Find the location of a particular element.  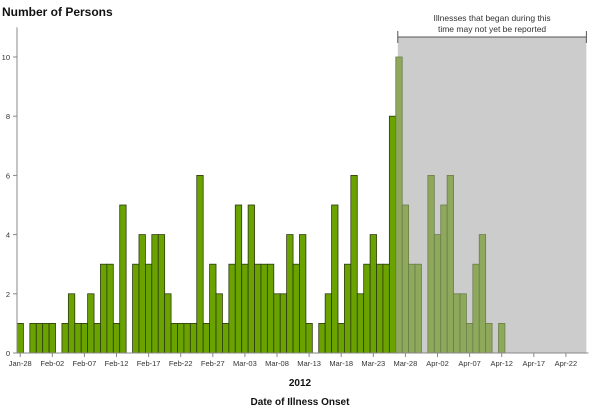

annotation-line-2: time may not yet be reported is located at coordinates (492, 29).